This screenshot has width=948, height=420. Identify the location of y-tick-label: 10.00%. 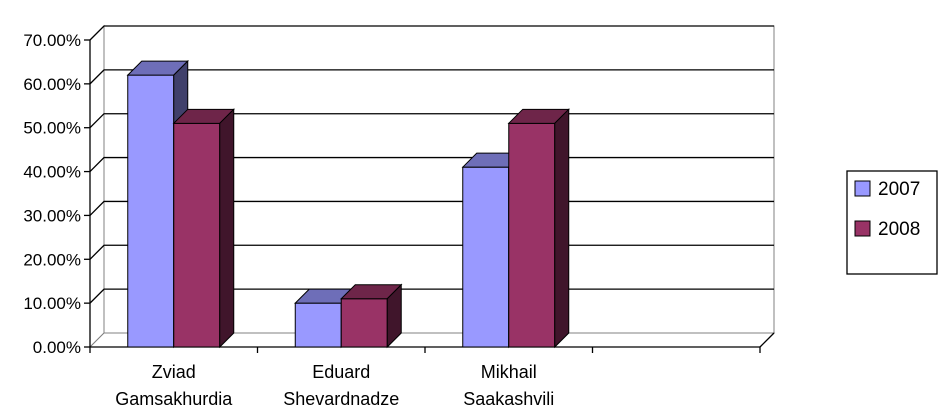
(52, 303).